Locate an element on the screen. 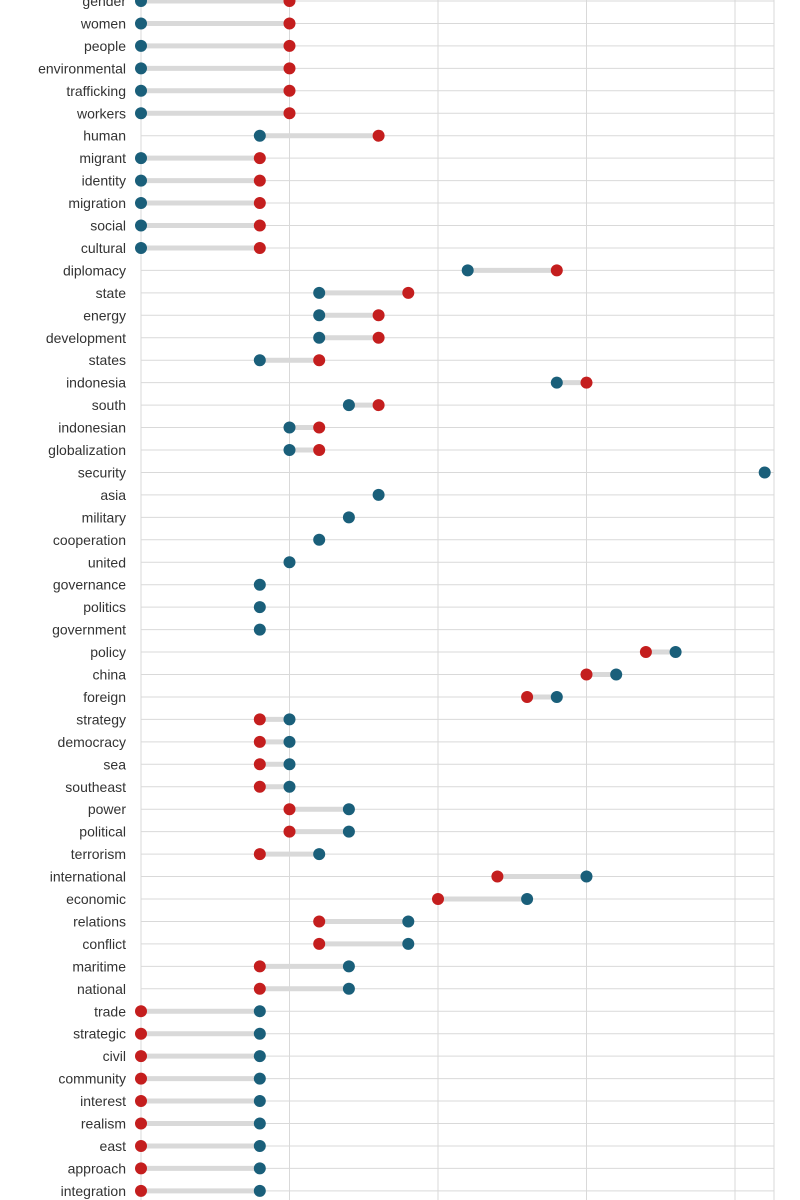 This screenshot has width=800, height=1200. category-label: diplomacy is located at coordinates (94, 270).